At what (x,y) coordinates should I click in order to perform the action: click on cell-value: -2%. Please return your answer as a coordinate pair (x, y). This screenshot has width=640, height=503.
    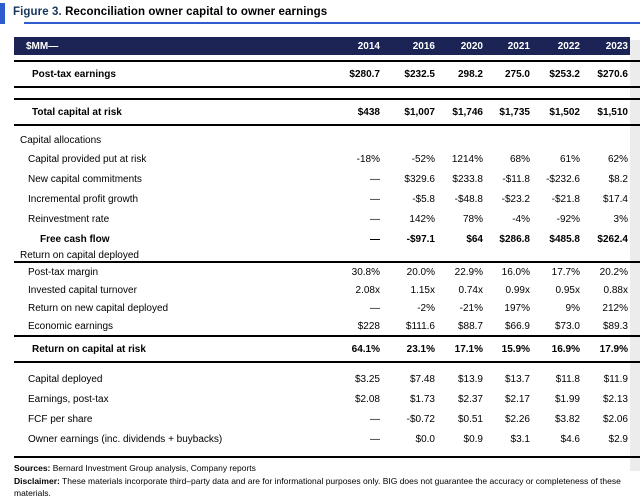
    Looking at the image, I should click on (426, 308).